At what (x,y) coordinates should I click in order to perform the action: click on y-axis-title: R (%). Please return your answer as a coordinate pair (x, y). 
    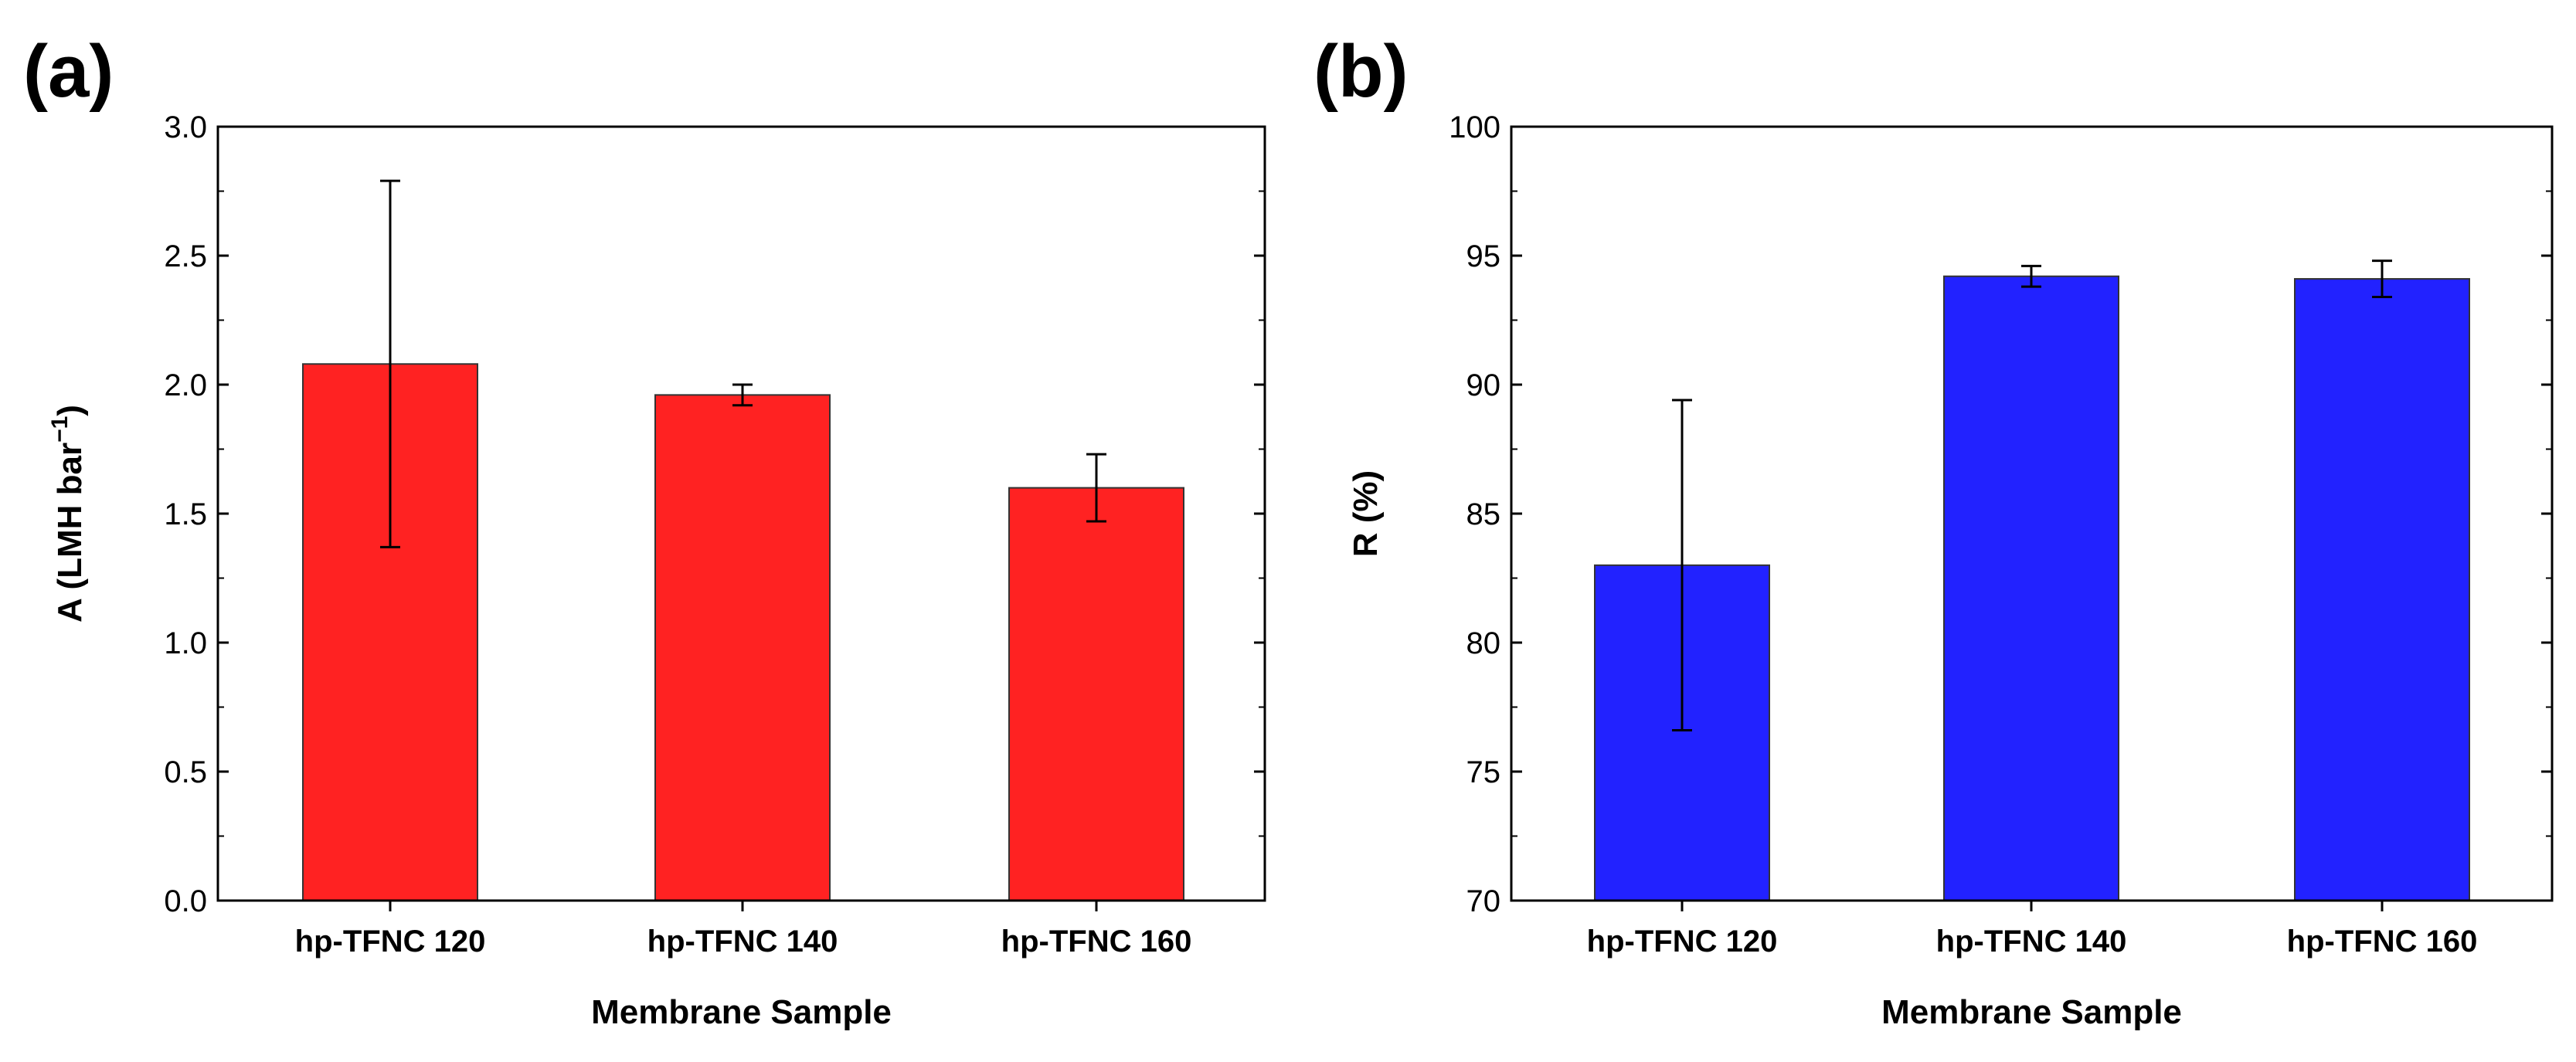
    Looking at the image, I should click on (1366, 513).